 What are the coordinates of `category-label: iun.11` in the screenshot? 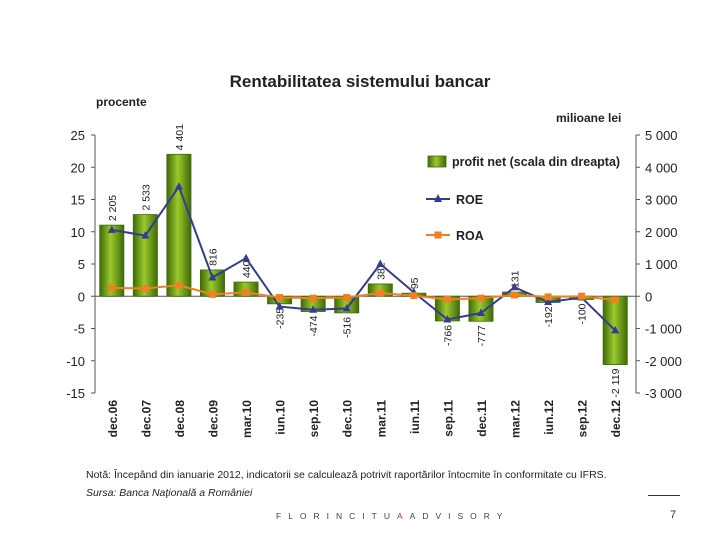 It's located at (415, 417).